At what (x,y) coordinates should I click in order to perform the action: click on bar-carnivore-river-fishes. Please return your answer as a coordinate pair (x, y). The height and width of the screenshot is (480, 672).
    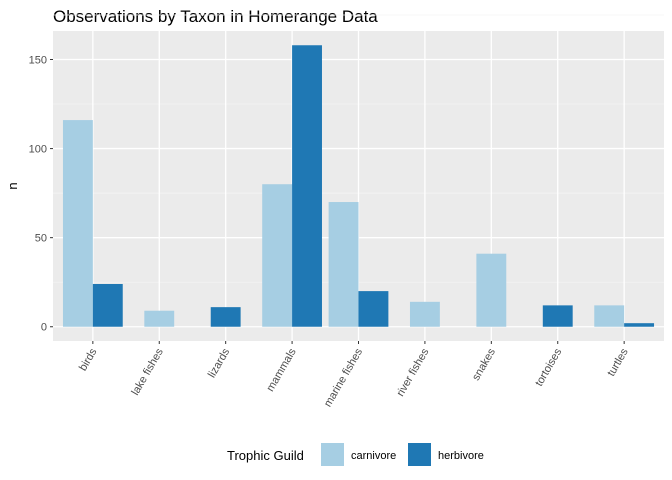
    Looking at the image, I should click on (424, 314).